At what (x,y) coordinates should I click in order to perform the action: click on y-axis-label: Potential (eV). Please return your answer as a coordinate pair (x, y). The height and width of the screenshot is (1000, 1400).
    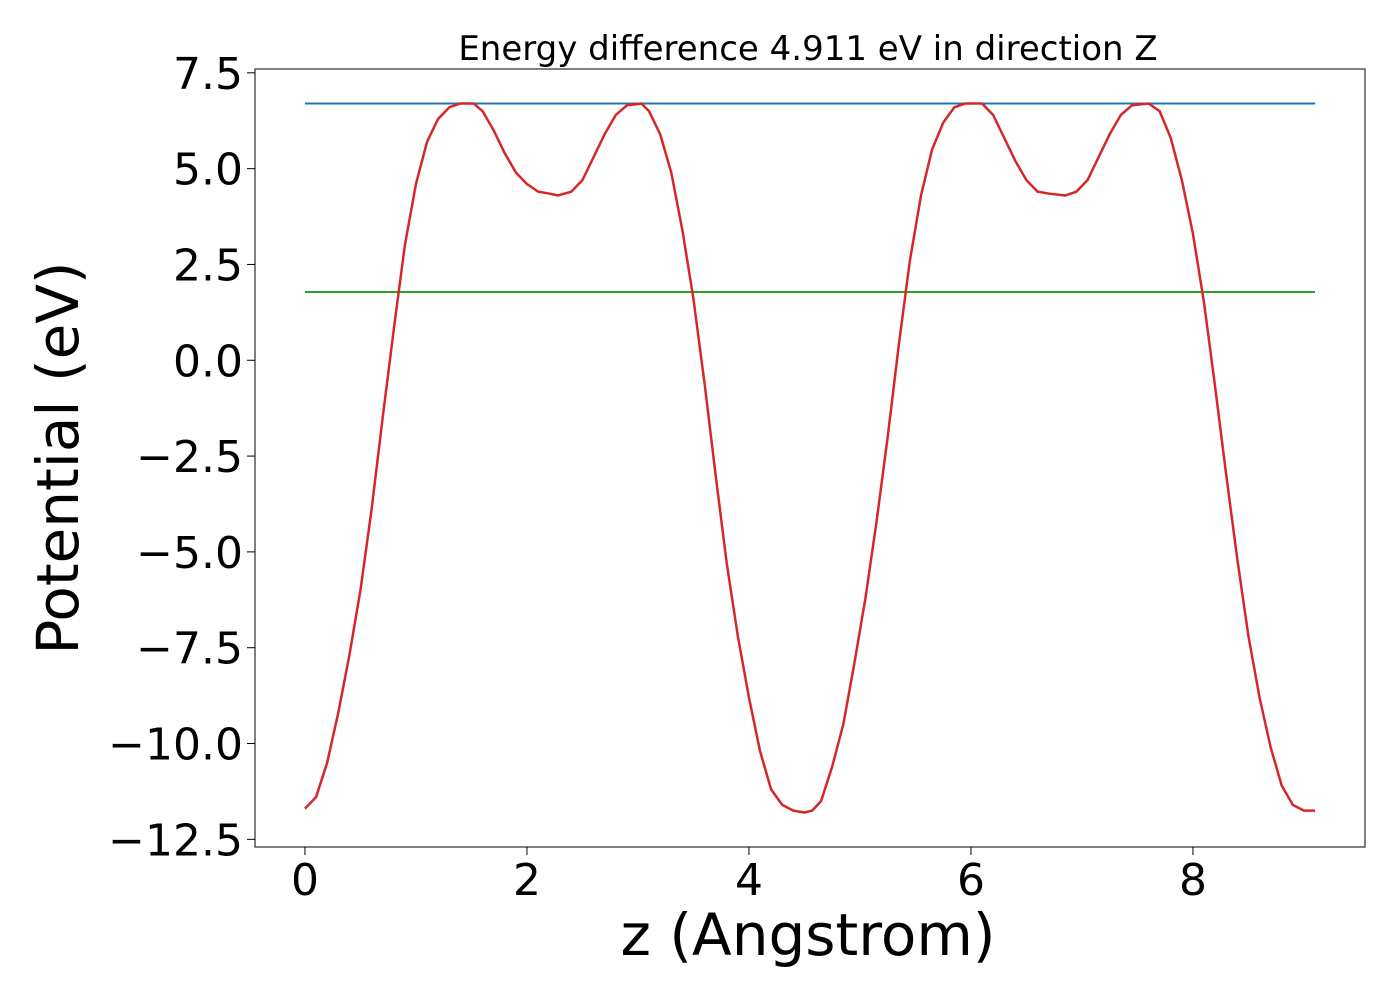
    Looking at the image, I should click on (58, 457).